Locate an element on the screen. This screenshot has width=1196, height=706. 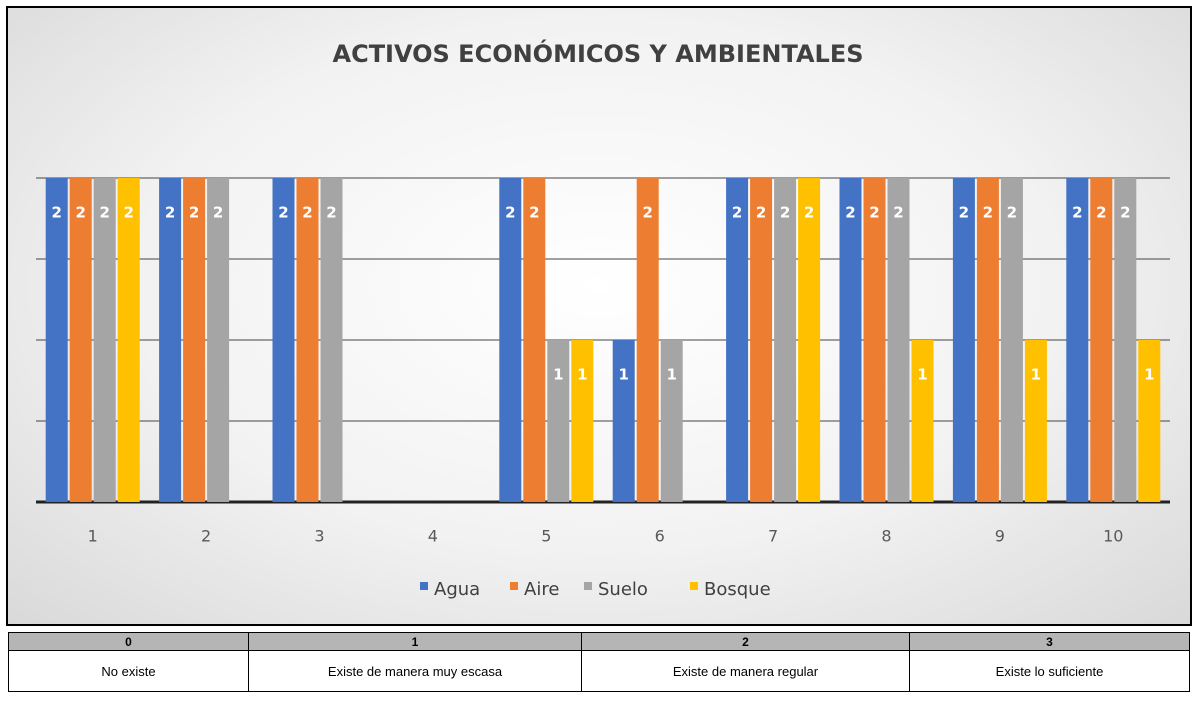
table-header: 0 1 2 3 is located at coordinates (599, 641).